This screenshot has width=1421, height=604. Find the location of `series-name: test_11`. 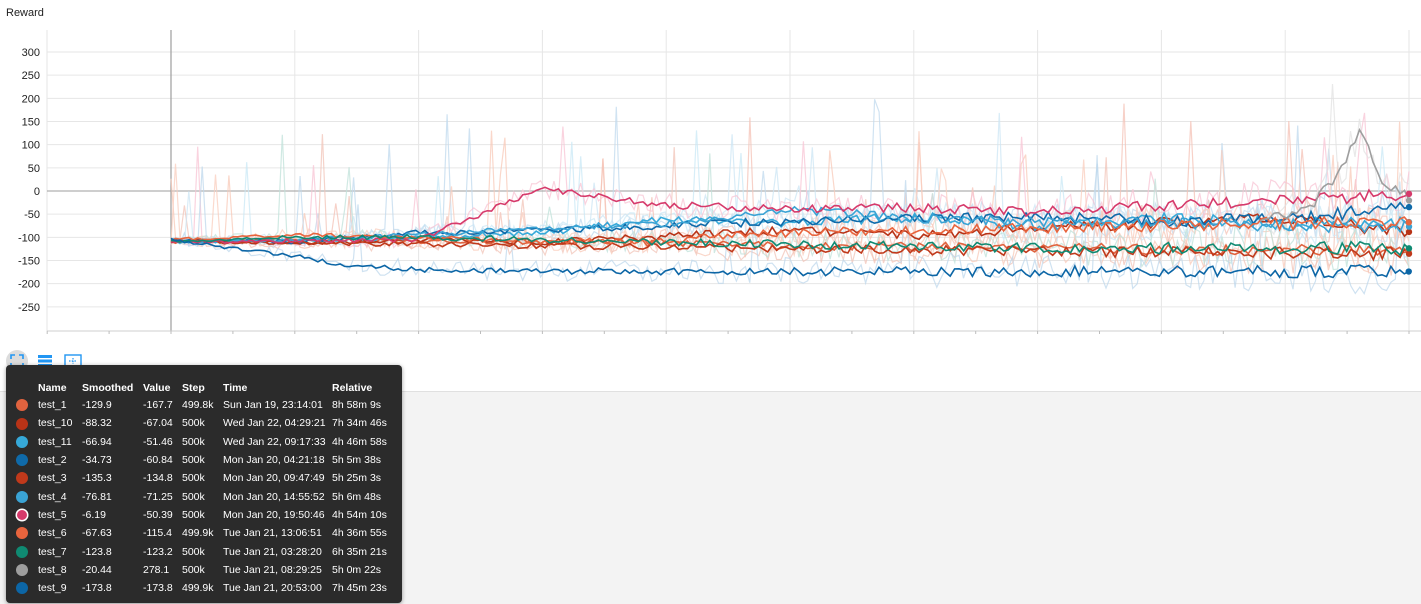

series-name: test_11 is located at coordinates (55, 441).